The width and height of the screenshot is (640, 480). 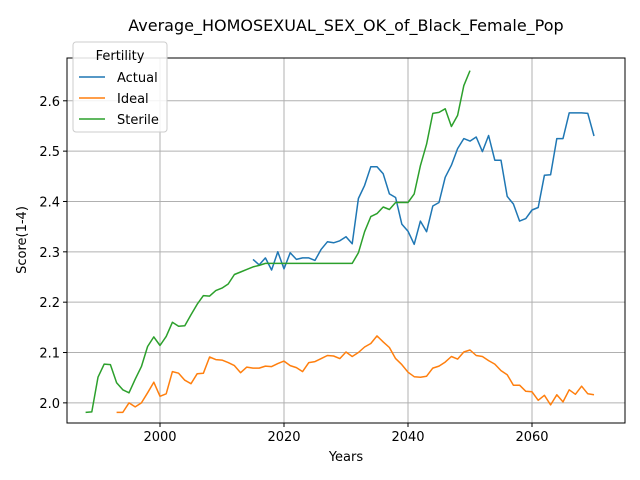 I want to click on y-tick-label: 2.0, so click(x=49, y=404).